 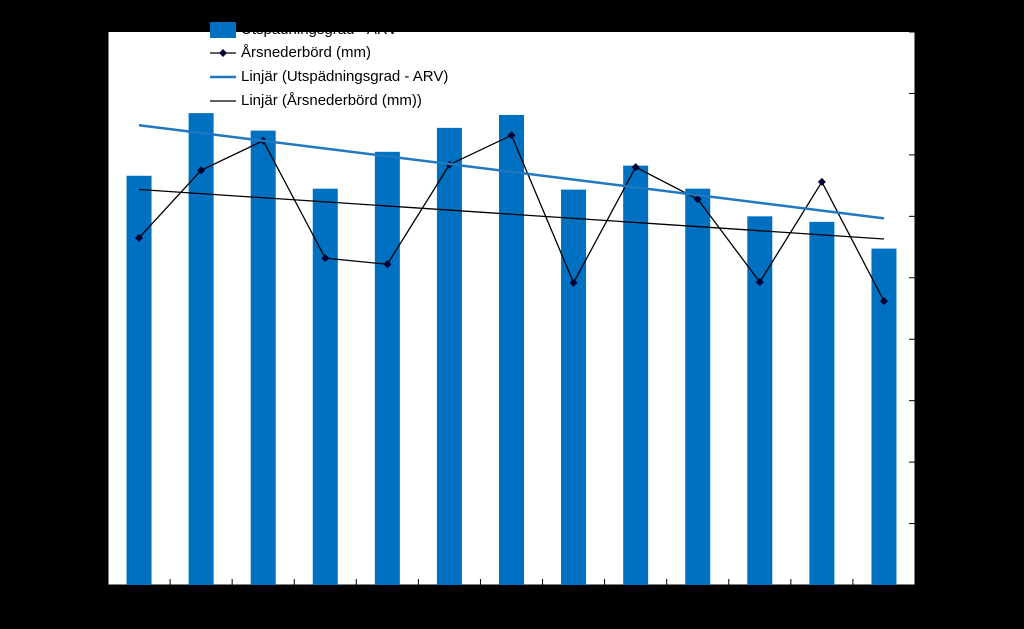 I want to click on legend-label: Linjär (Årsnederbörd (mm)), so click(x=331, y=100).